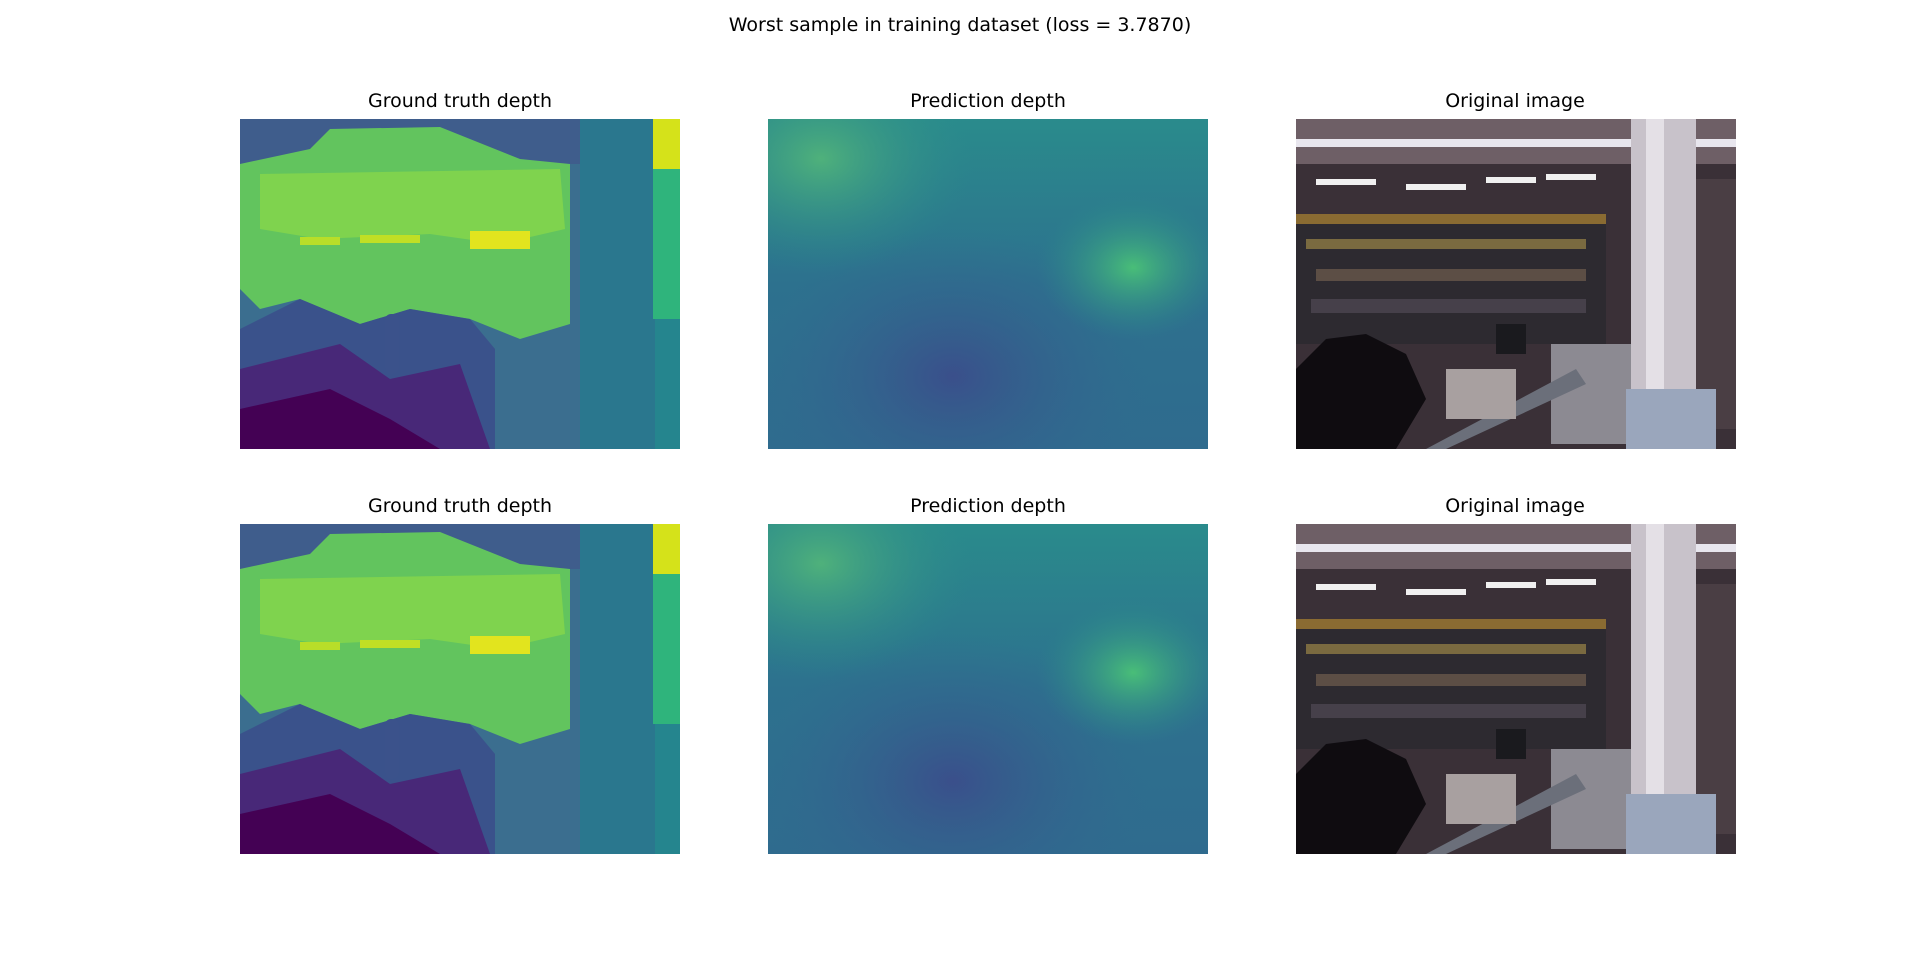  What do you see at coordinates (1516, 689) in the screenshot?
I see `row-2-original-photo` at bounding box center [1516, 689].